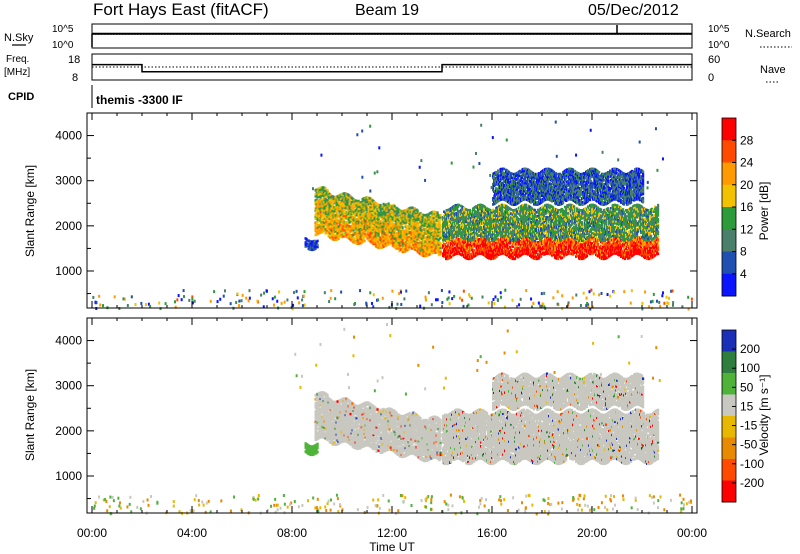  Describe the element at coordinates (392, 67) in the screenshot. I see `freq-frame` at that location.